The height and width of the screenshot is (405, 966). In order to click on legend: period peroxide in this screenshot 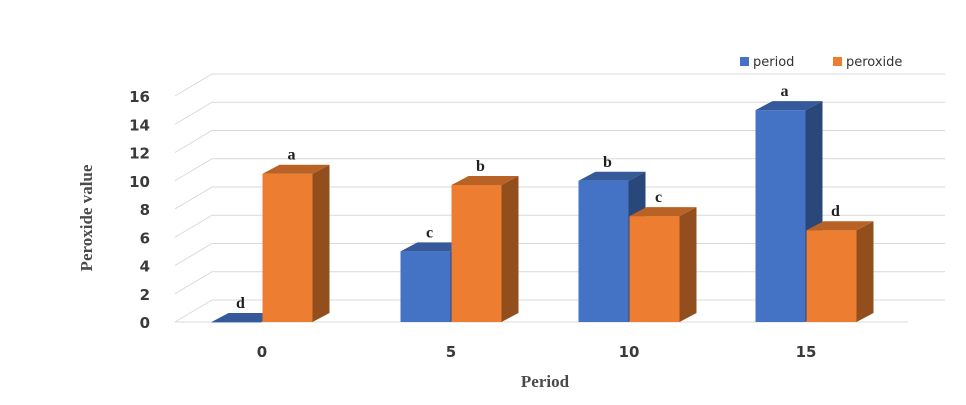, I will do `click(821, 62)`.